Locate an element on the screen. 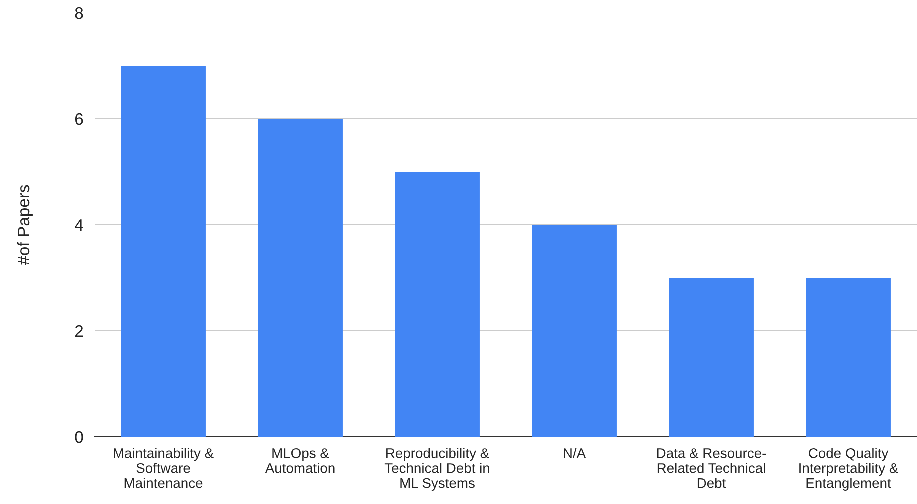  x-tick-label: MLOps & Automation is located at coordinates (300, 461).